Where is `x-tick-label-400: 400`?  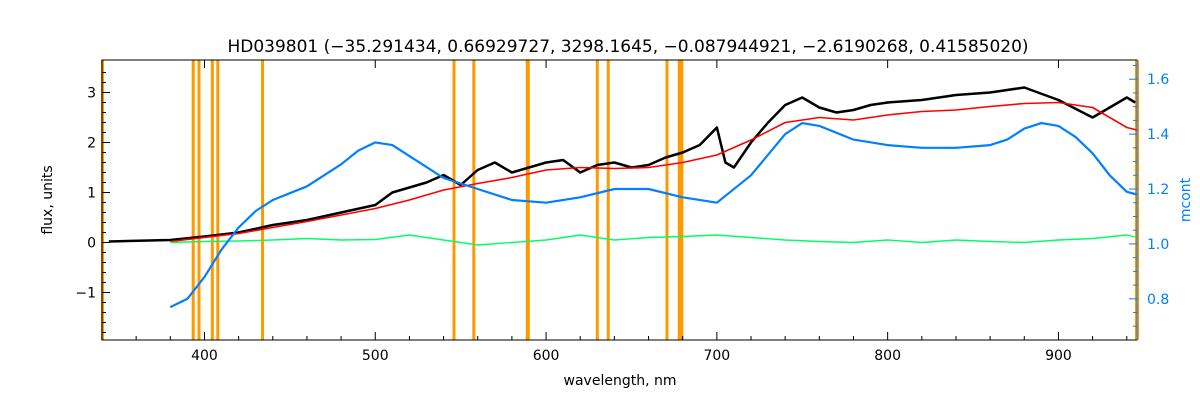
x-tick-label-400: 400 is located at coordinates (204, 356).